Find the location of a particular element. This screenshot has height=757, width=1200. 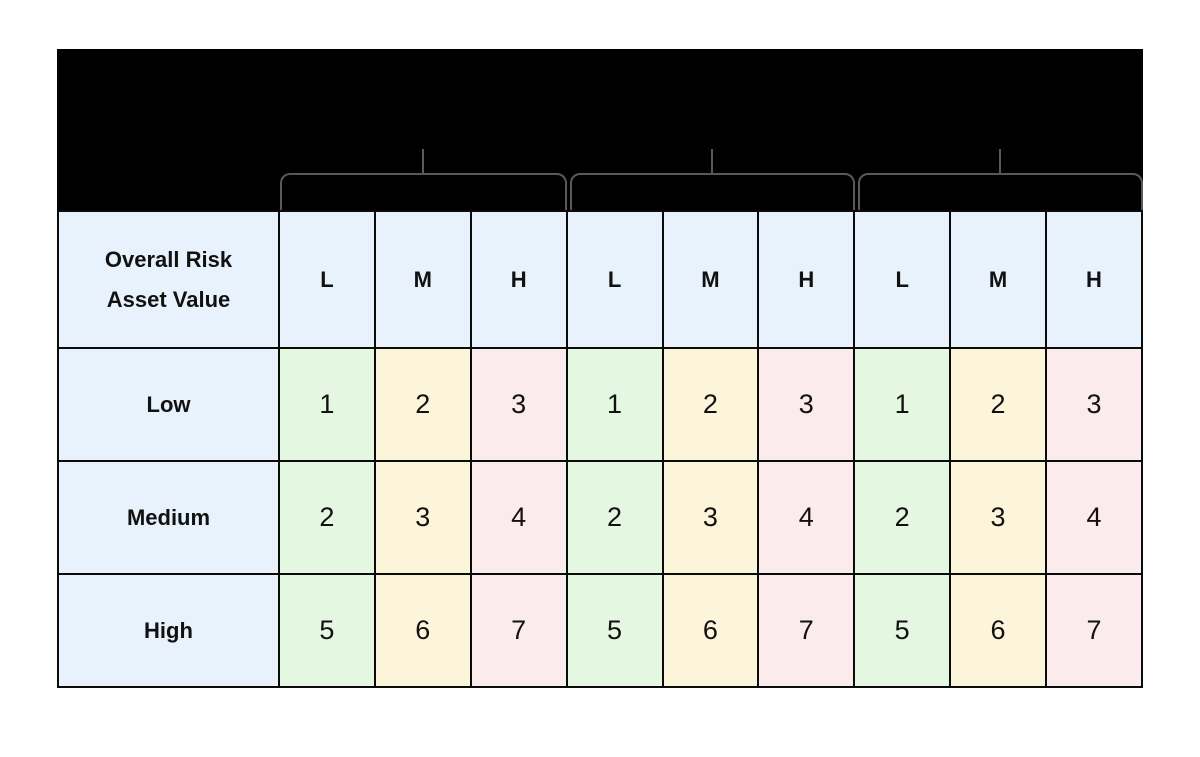

corner-header-text: Asset Value is located at coordinates (168, 299).